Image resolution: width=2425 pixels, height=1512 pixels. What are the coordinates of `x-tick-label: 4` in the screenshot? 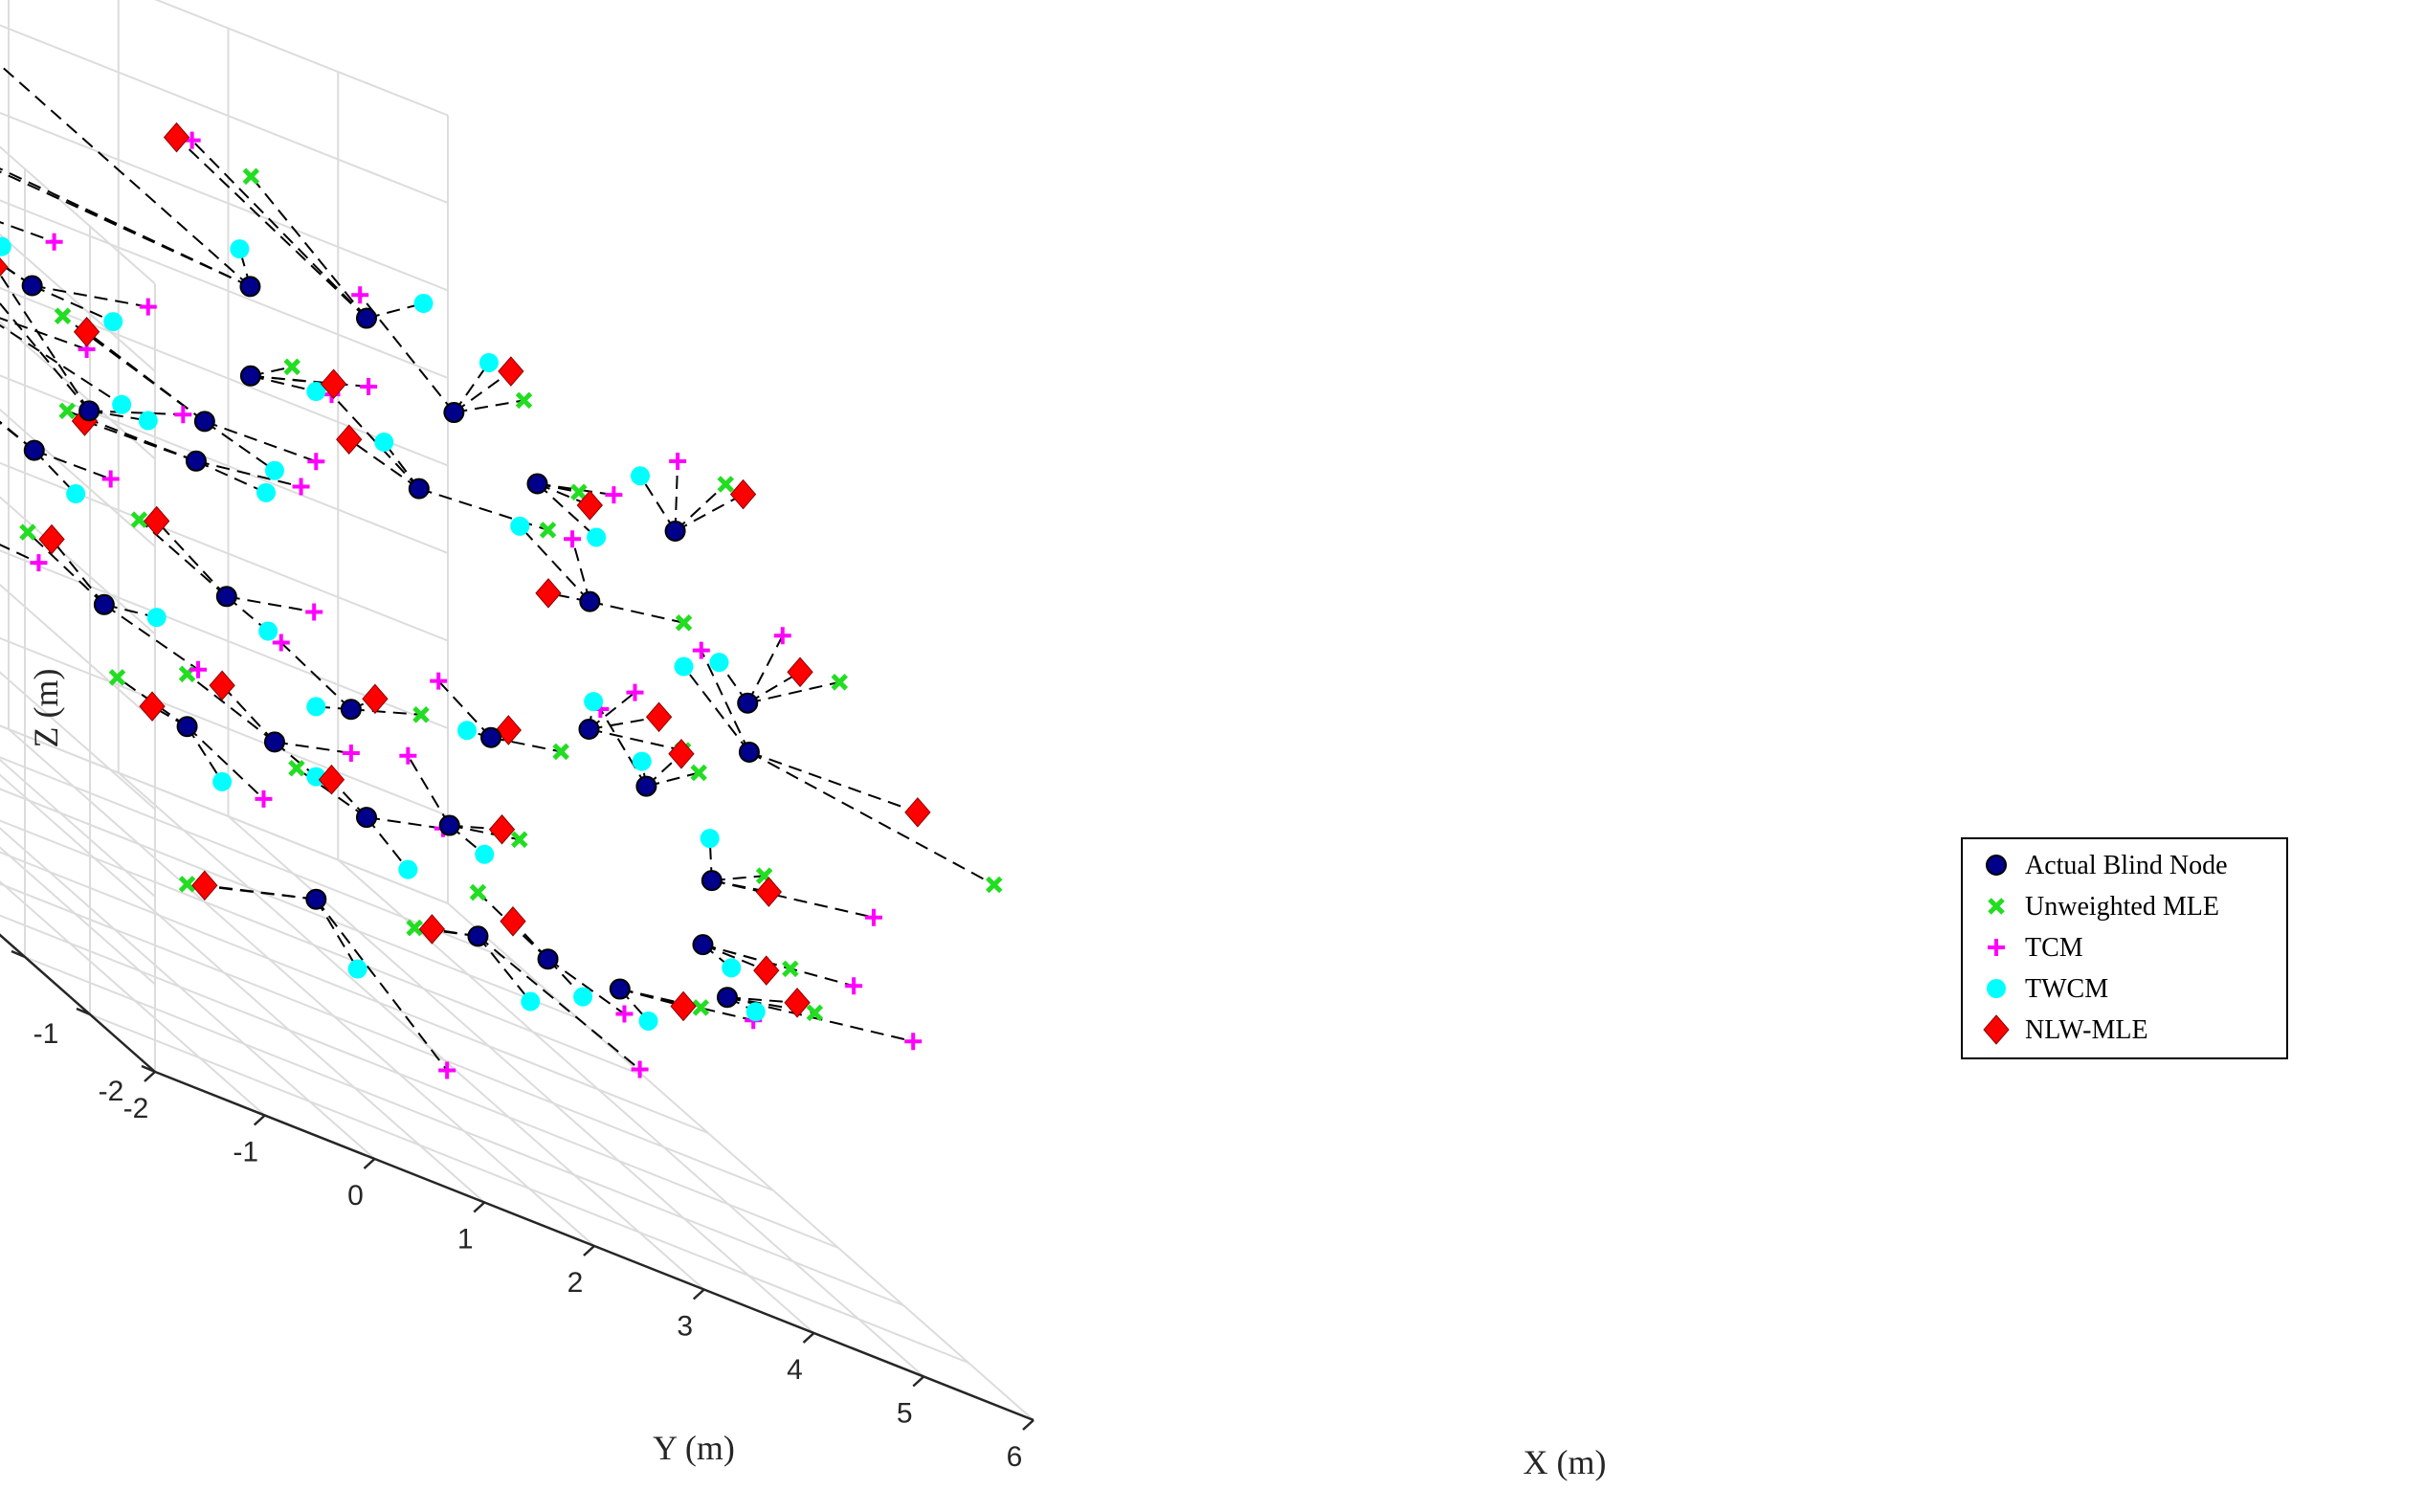 It's located at (795, 1370).